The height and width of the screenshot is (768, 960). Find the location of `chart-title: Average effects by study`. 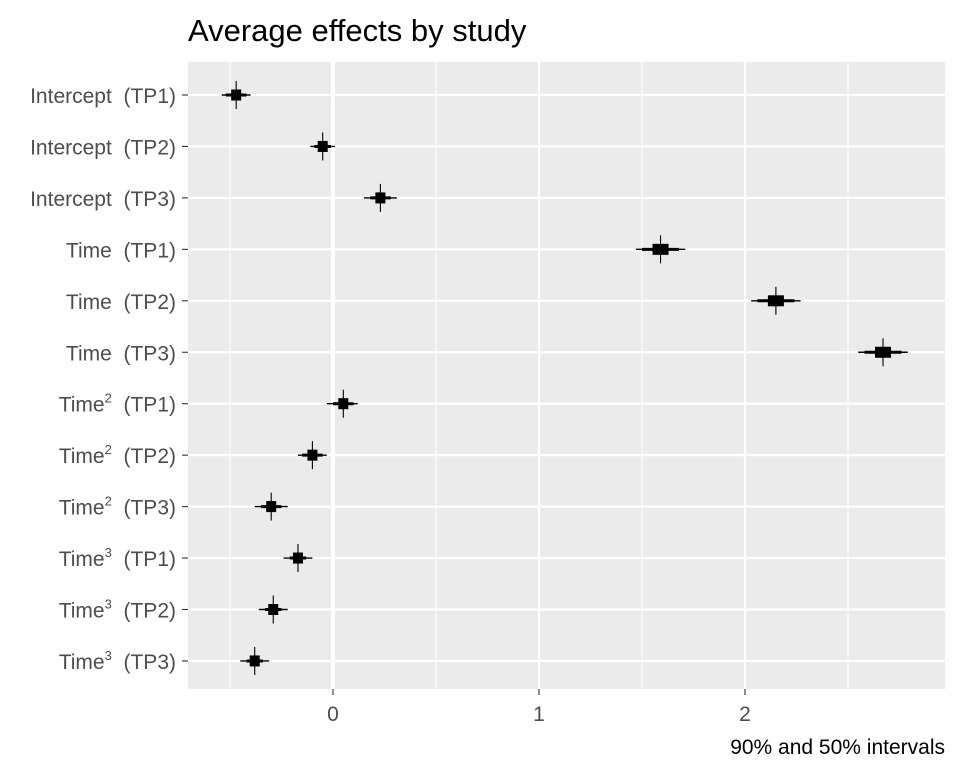

chart-title: Average effects by study is located at coordinates (357, 30).